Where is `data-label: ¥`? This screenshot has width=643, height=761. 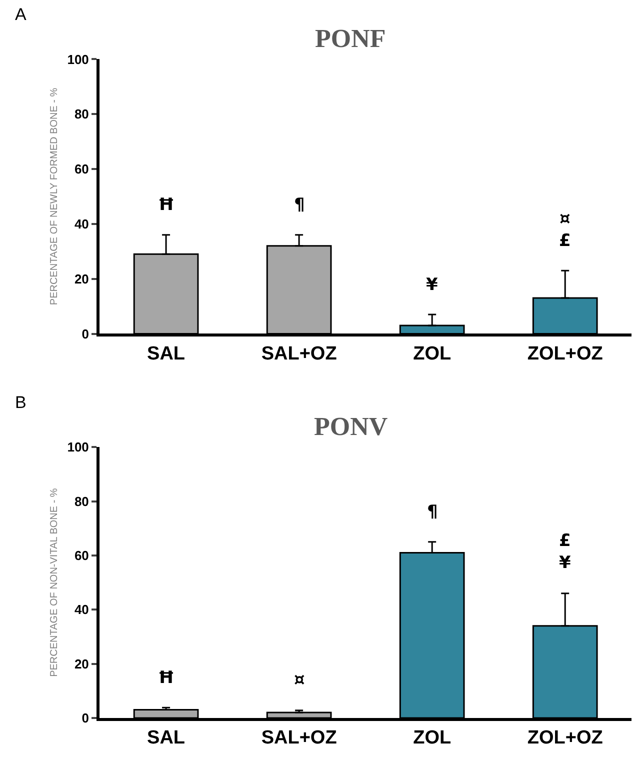 data-label: ¥ is located at coordinates (432, 285).